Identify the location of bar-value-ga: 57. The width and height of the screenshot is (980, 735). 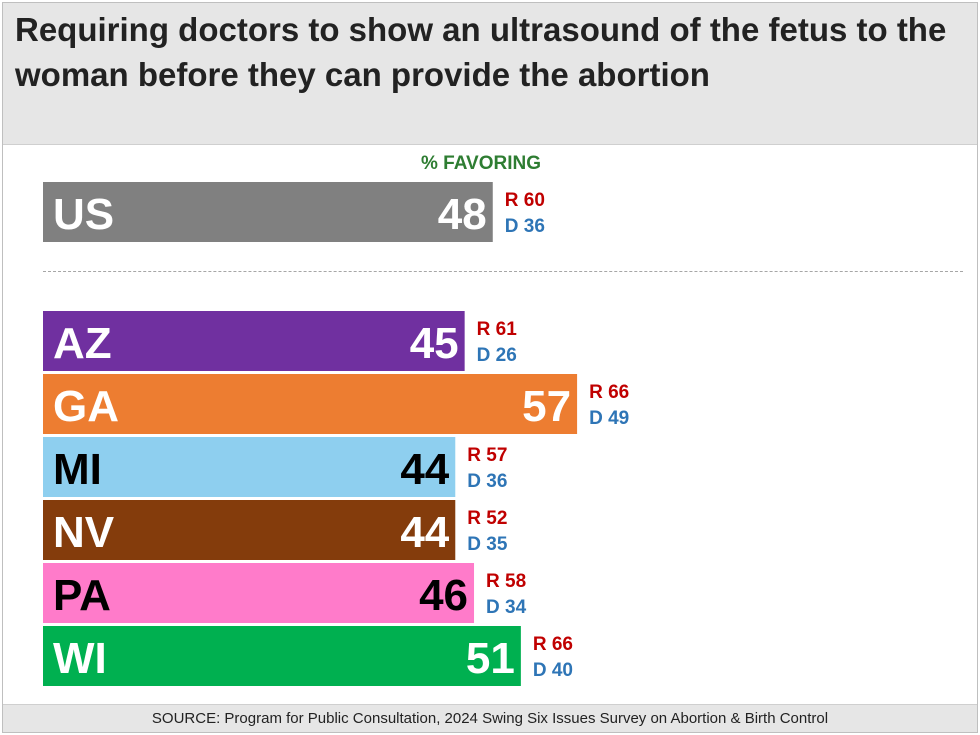
(546, 406).